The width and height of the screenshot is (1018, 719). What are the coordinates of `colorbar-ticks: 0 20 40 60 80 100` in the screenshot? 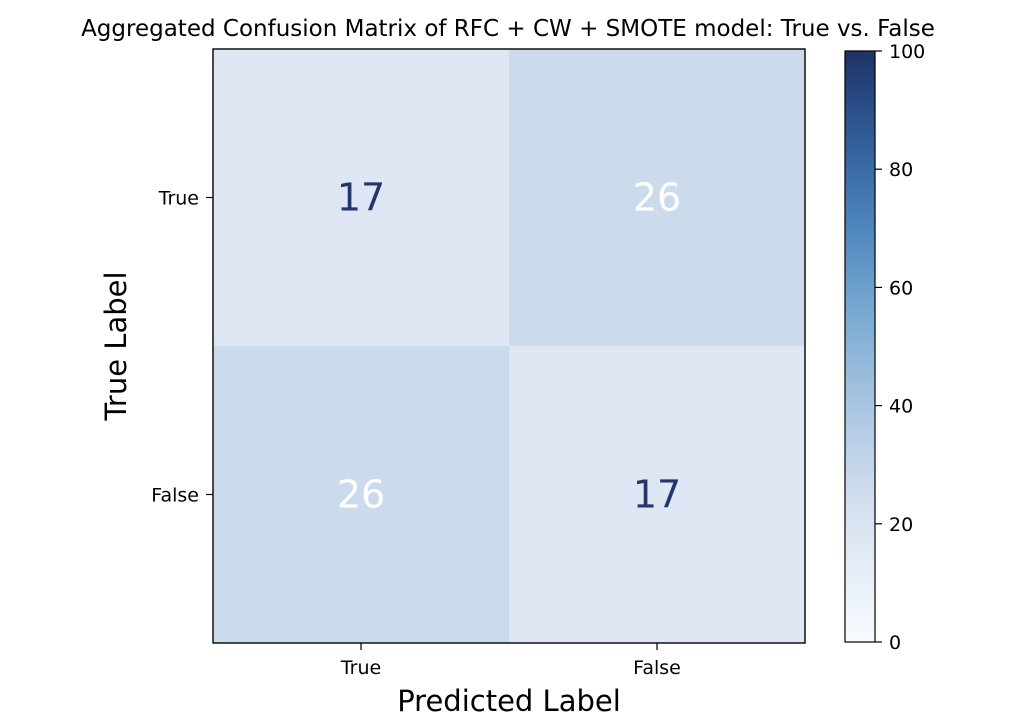 It's located at (900, 347).